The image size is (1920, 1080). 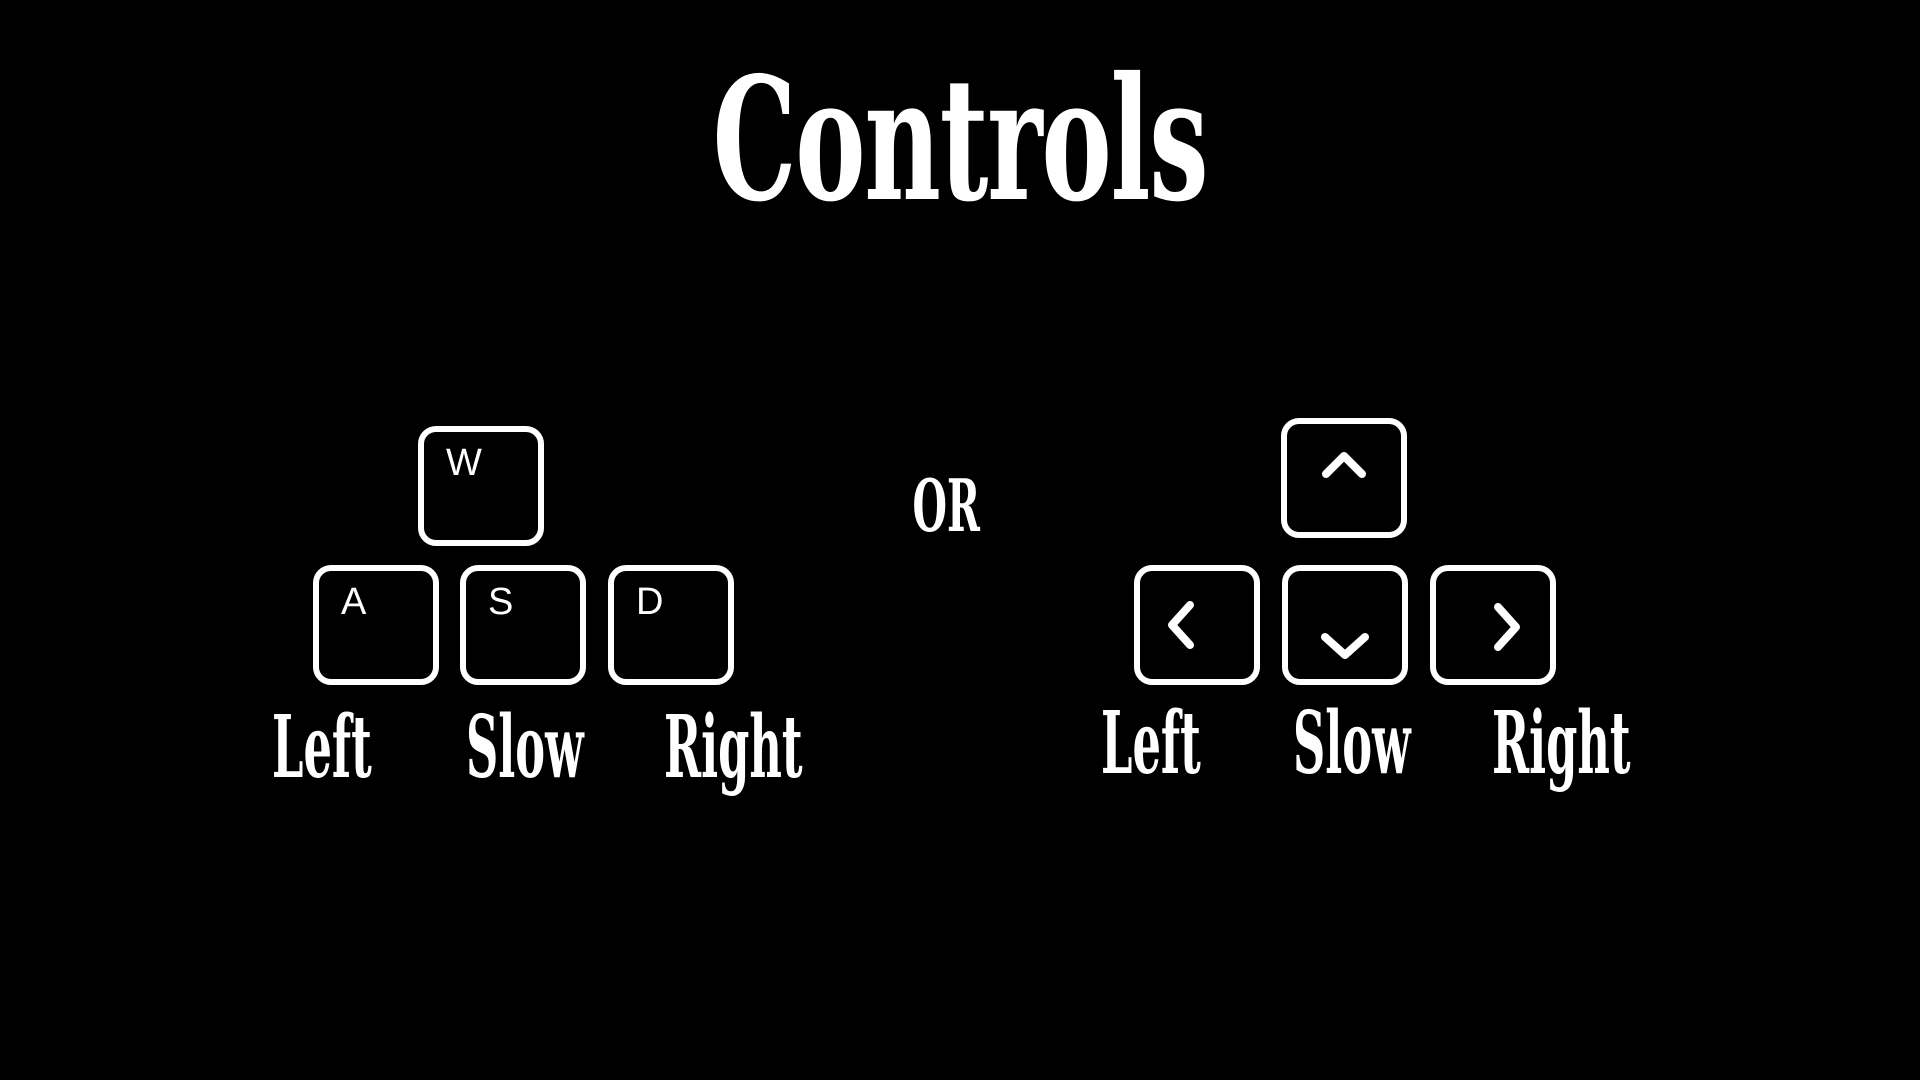 What do you see at coordinates (376, 625) in the screenshot?
I see `key-a: A` at bounding box center [376, 625].